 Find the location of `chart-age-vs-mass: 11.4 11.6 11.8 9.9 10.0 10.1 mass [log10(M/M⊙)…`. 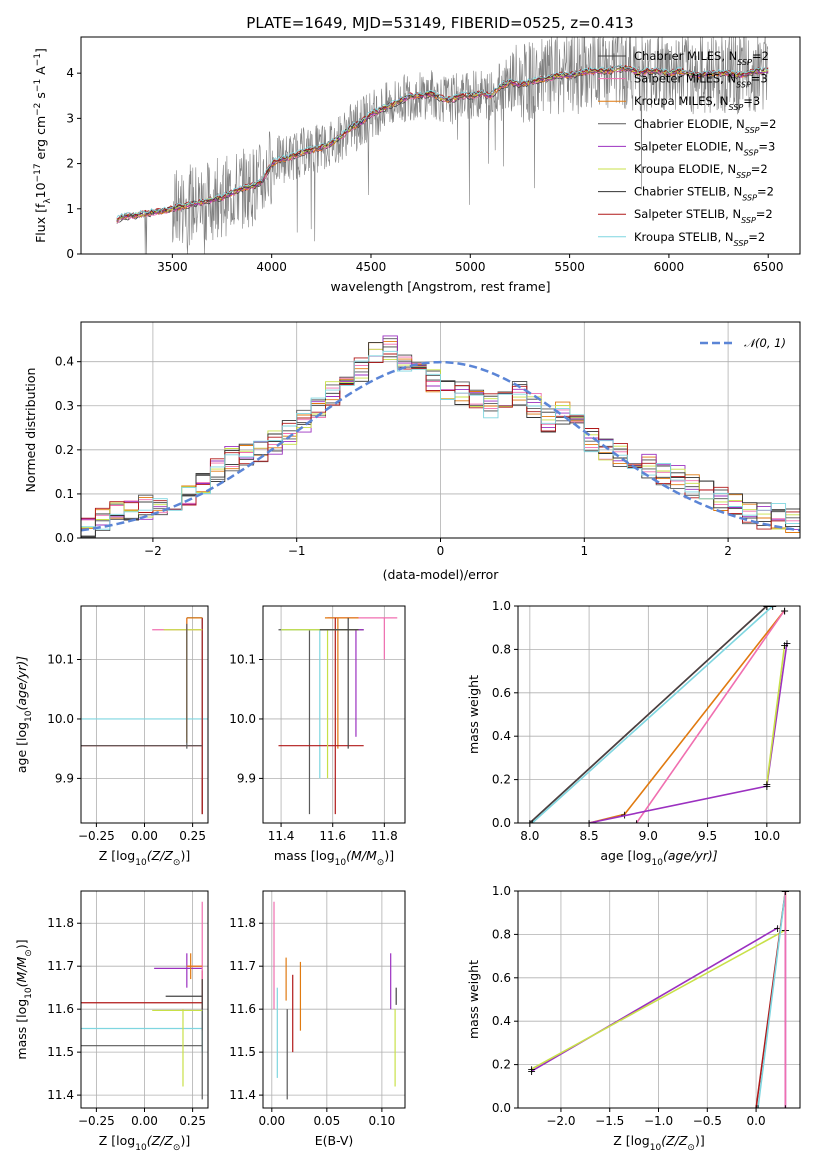

chart-age-vs-mass: 11.4 11.6 11.8 9.9 10.0 10.1 mass [log10(M/M⊙)… is located at coordinates (317, 736).